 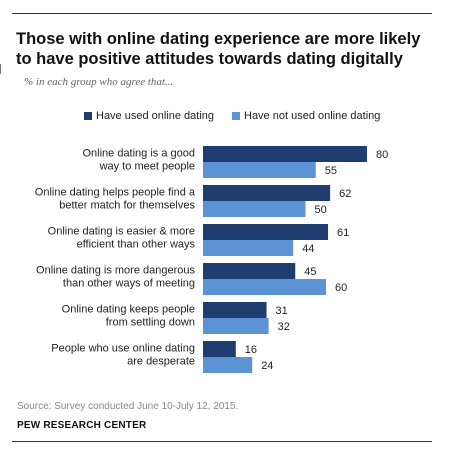 I want to click on org-credit: PEW RESEARCH CENTER, so click(x=82, y=425).